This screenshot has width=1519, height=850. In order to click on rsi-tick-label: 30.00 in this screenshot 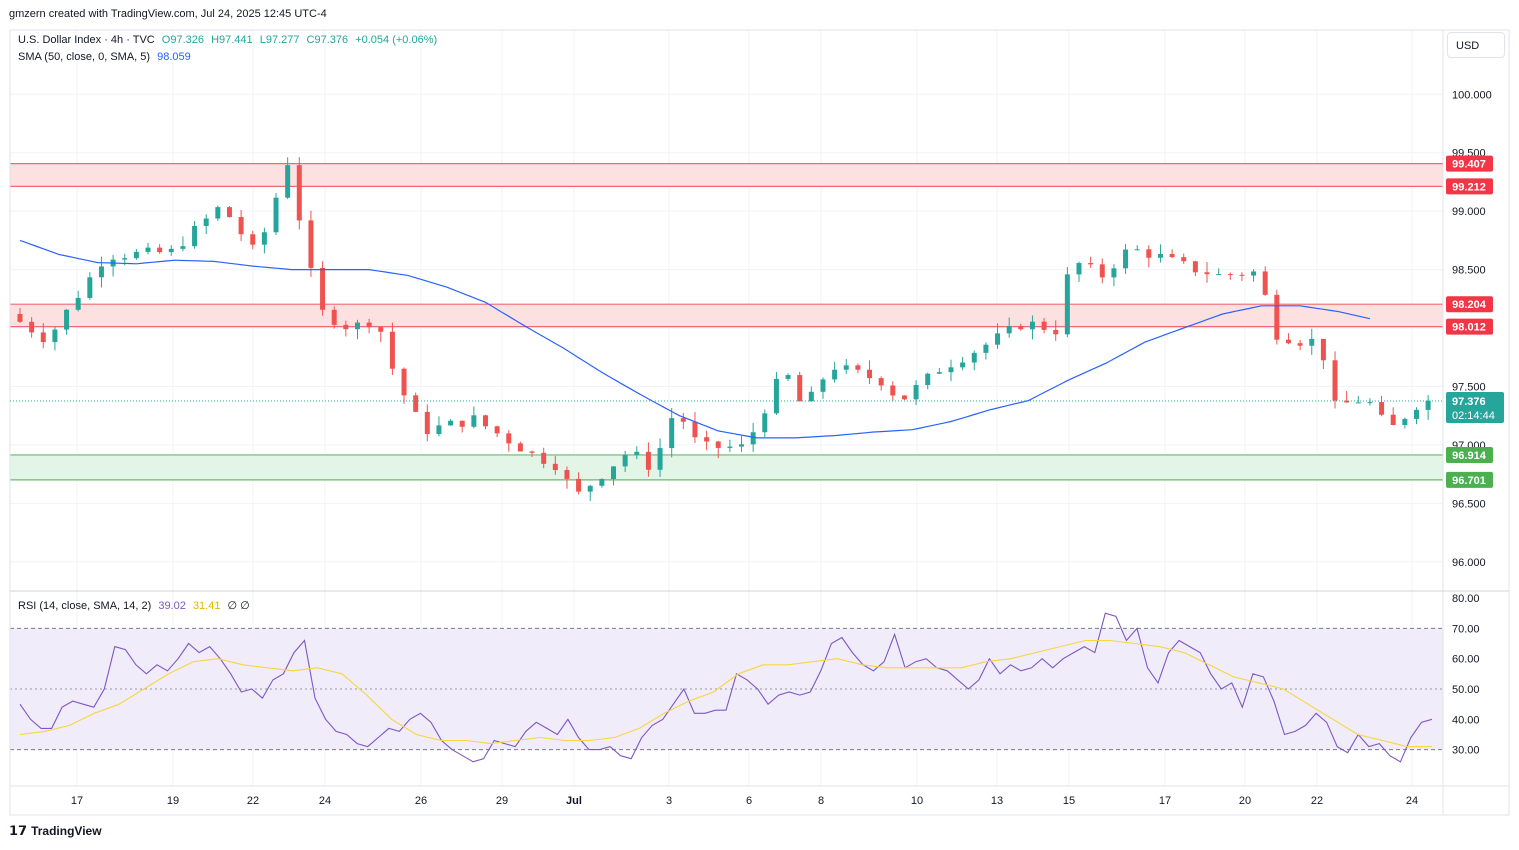, I will do `click(1466, 751)`.